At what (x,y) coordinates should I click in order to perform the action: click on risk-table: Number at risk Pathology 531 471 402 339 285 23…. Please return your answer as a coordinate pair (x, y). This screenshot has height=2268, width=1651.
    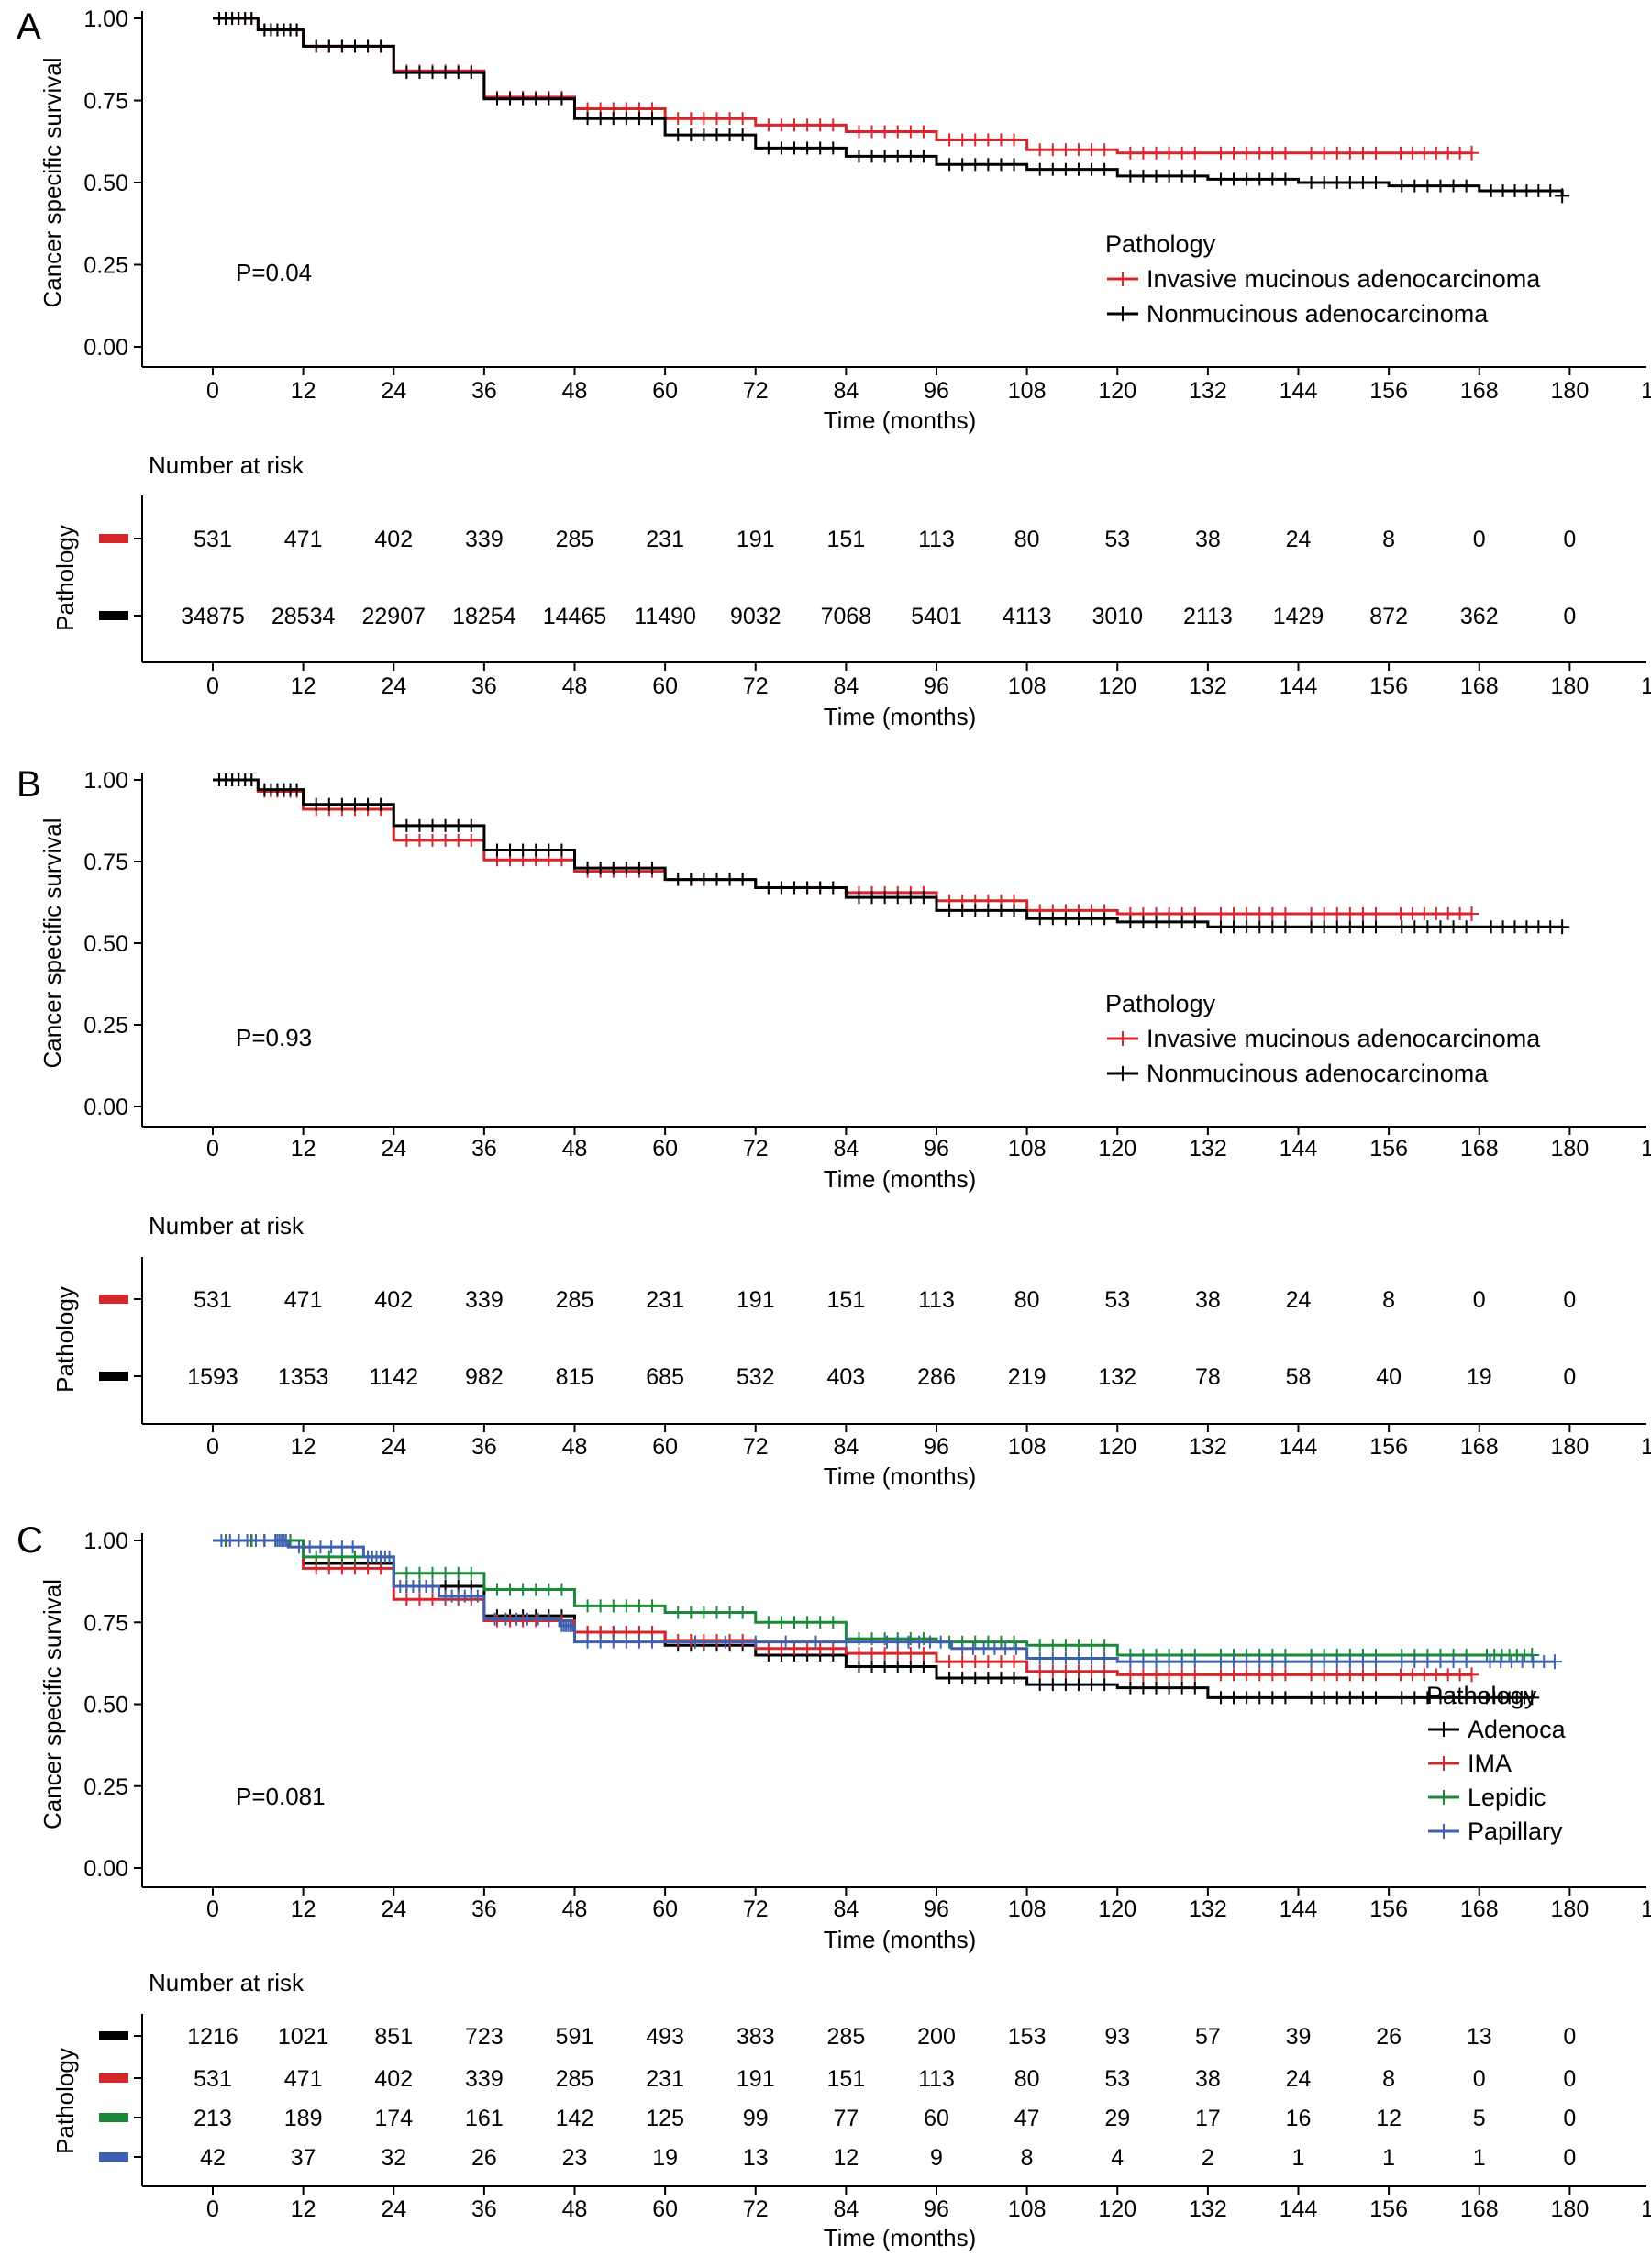
    Looking at the image, I should click on (851, 1351).